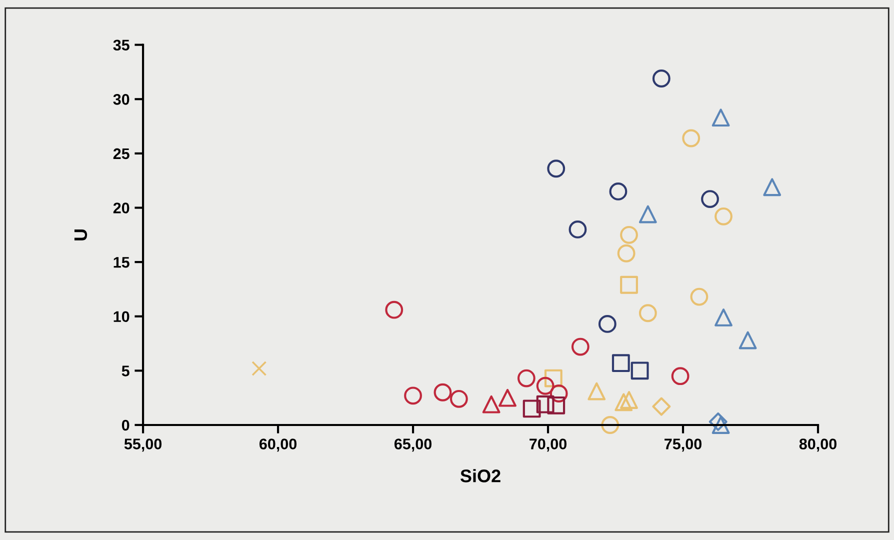  I want to click on y-tick-label: 0, so click(126, 425).